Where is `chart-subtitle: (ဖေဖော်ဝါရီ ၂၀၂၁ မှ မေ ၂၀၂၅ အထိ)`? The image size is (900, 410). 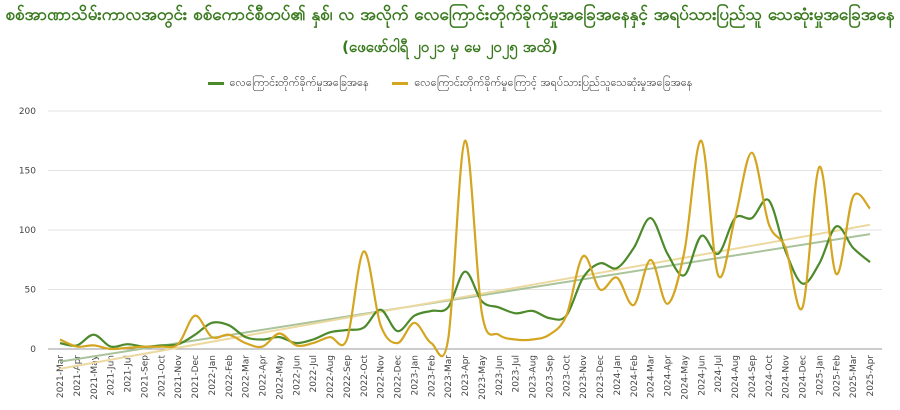 chart-subtitle: (ဖေဖော်ဝါရီ ၂၀၂၁ မှ မေ ၂၀၂၅ အထိ) is located at coordinates (450, 47).